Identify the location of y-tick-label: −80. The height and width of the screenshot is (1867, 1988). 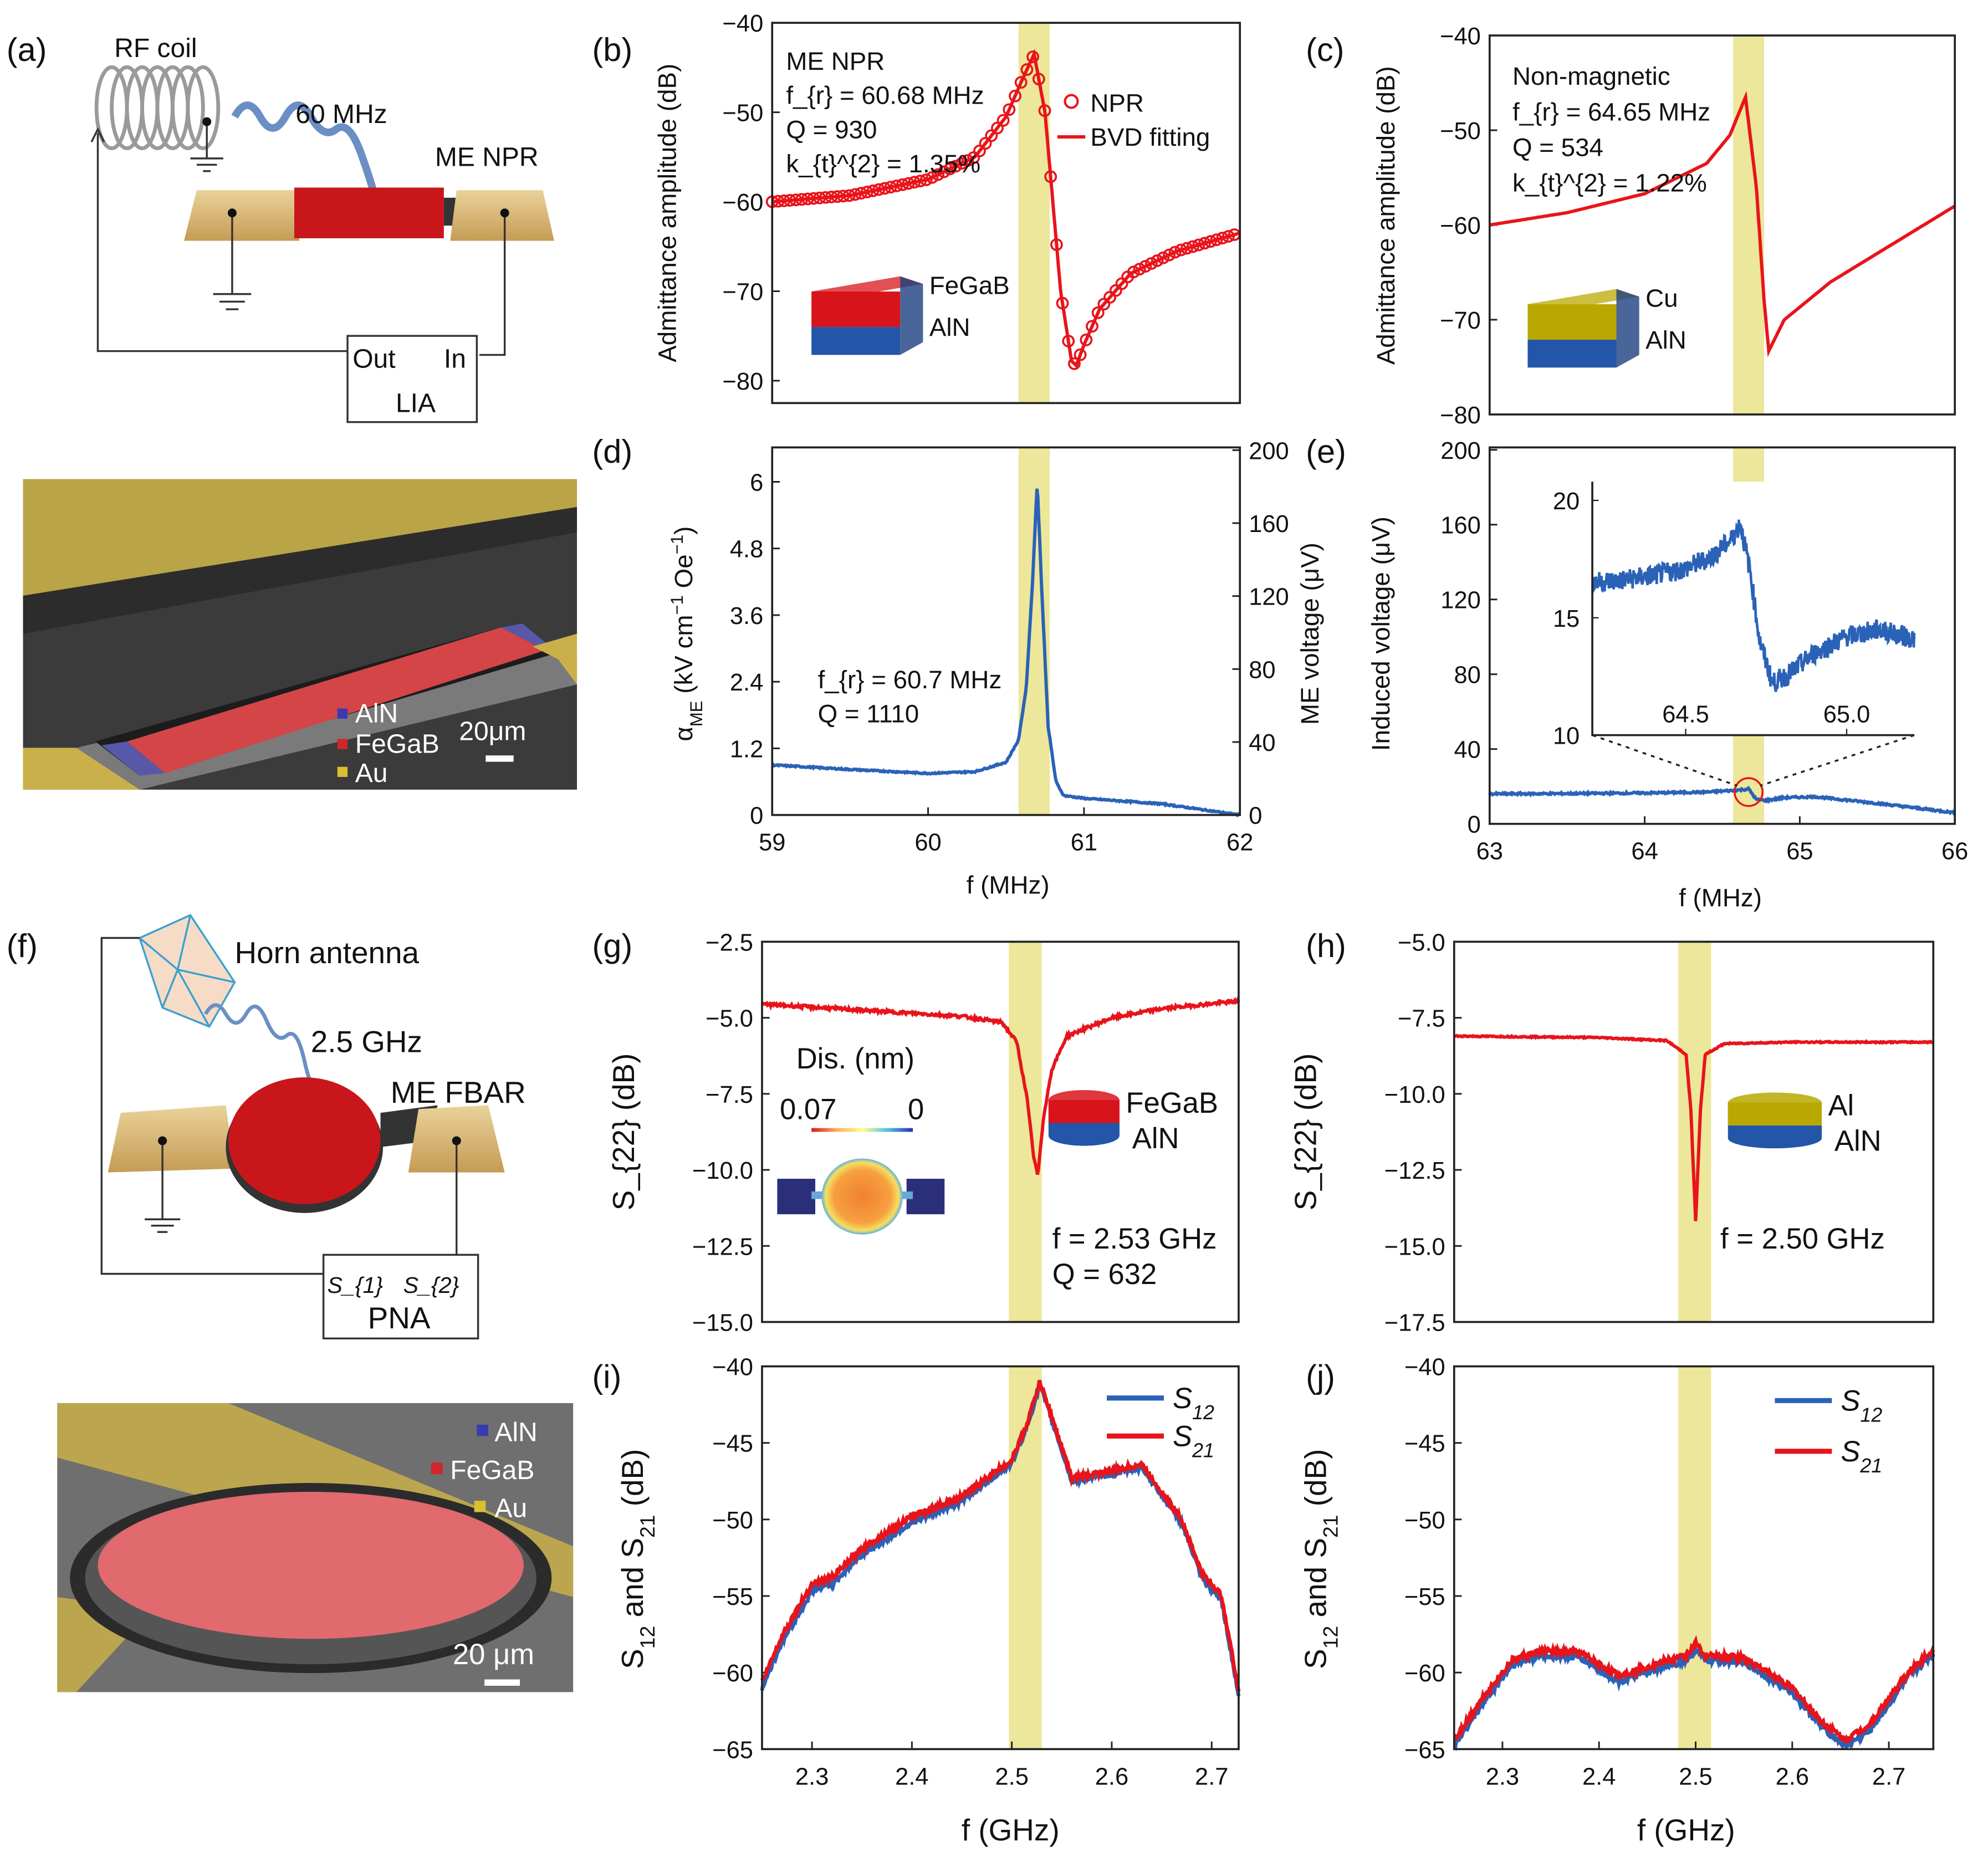
(744, 382).